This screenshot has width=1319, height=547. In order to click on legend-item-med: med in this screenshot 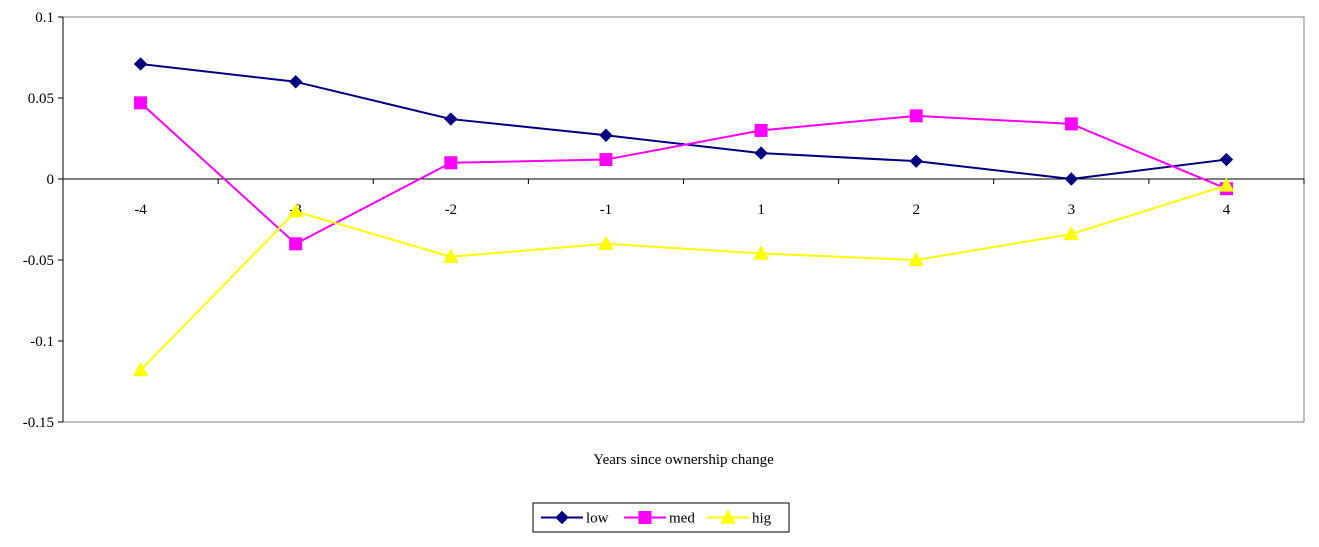, I will do `click(659, 519)`.